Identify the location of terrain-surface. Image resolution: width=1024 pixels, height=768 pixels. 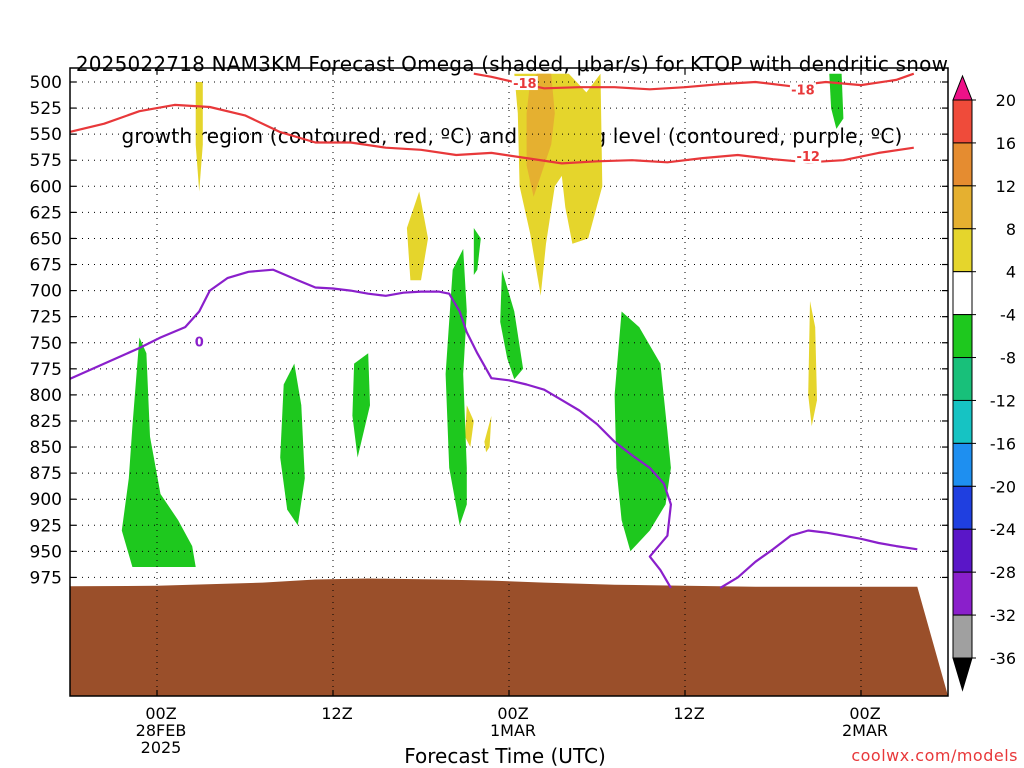
(509, 637).